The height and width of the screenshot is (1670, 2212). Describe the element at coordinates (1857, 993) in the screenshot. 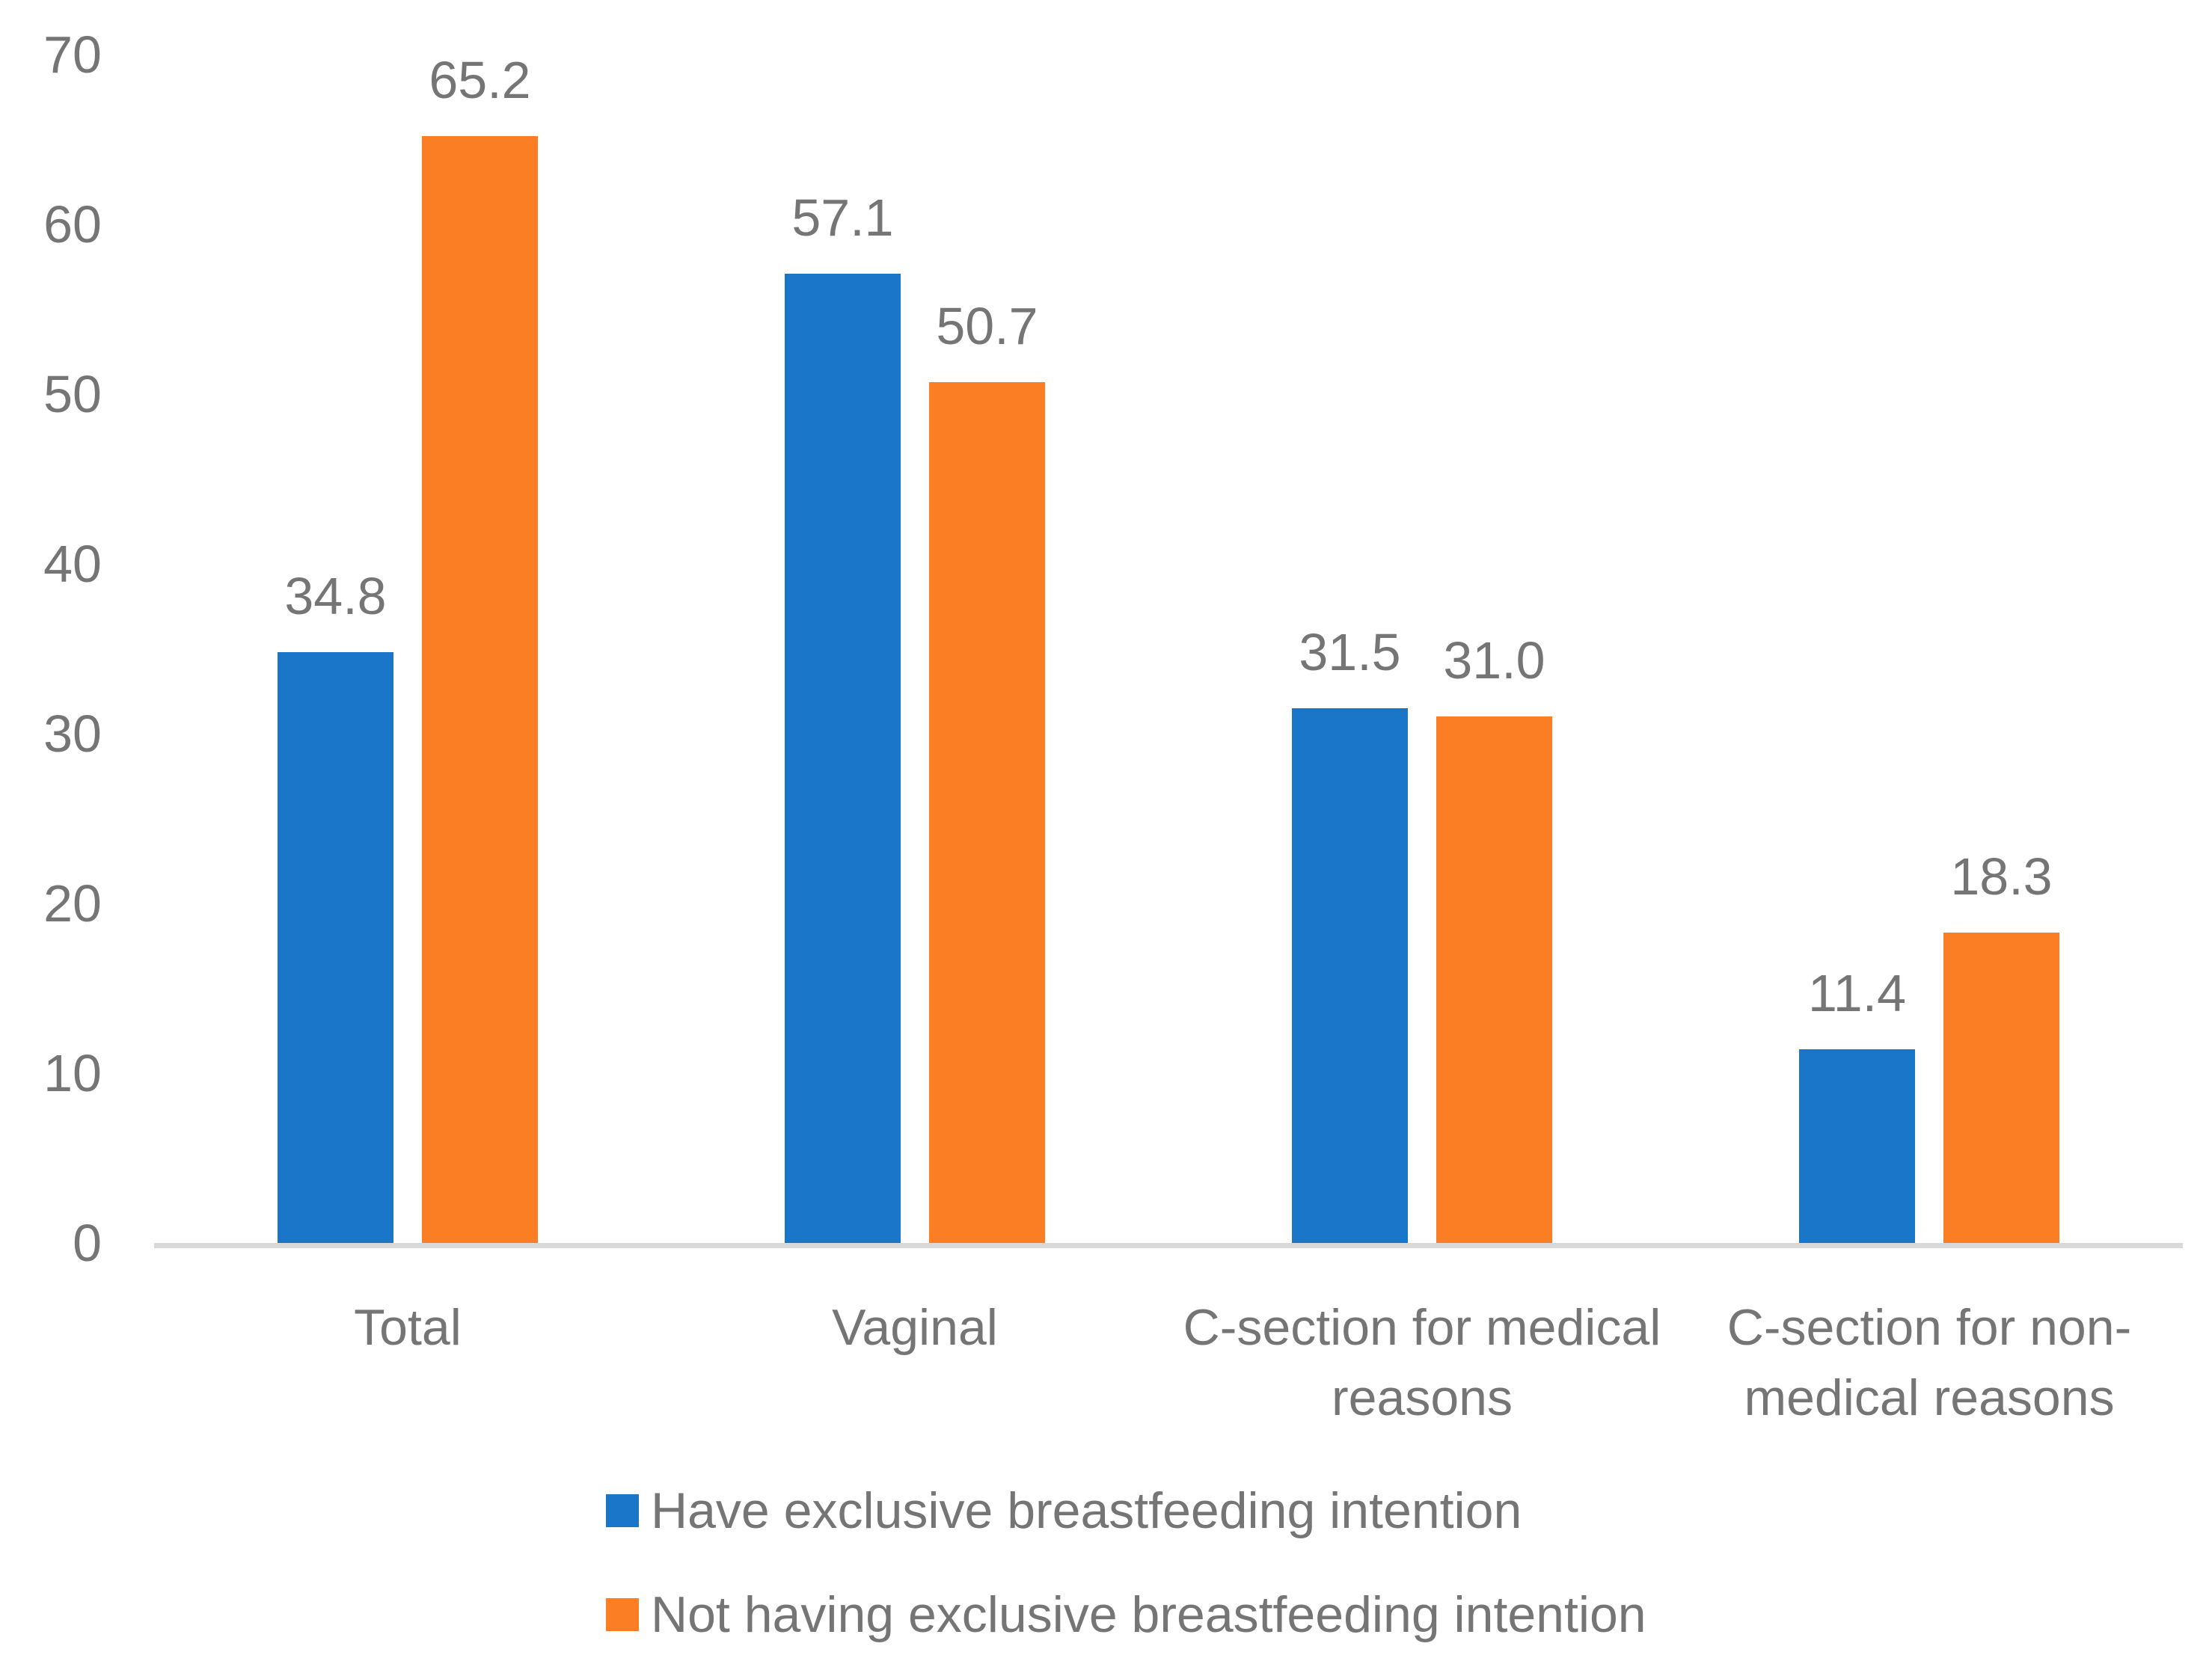

I see `data-label-series1-cat4: 11.4` at that location.